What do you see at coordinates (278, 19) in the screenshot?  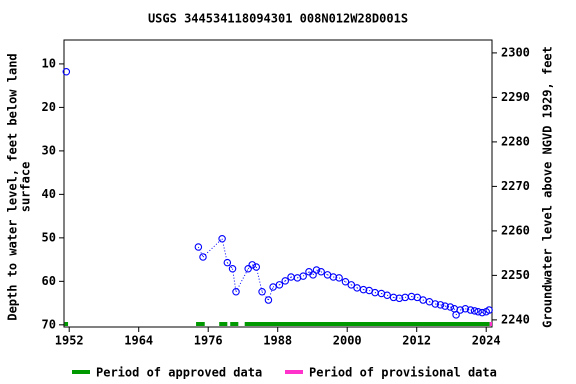 I see `chart-title: USGS 344534118094301 008N012W28D001S` at bounding box center [278, 19].